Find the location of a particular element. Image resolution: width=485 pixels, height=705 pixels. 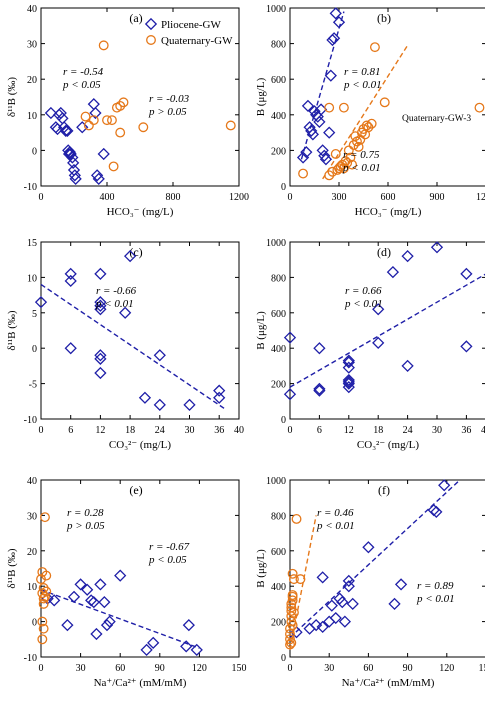

x-tick-label: 150 is located at coordinates (239, 668).